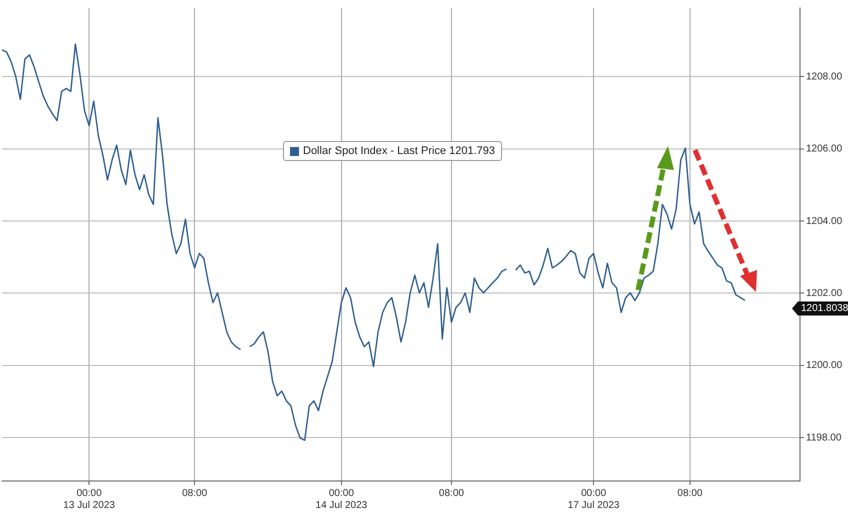 This screenshot has width=848, height=513. Describe the element at coordinates (342, 499) in the screenshot. I see `x-tick-label: 00:00 14 Jul 2023` at that location.